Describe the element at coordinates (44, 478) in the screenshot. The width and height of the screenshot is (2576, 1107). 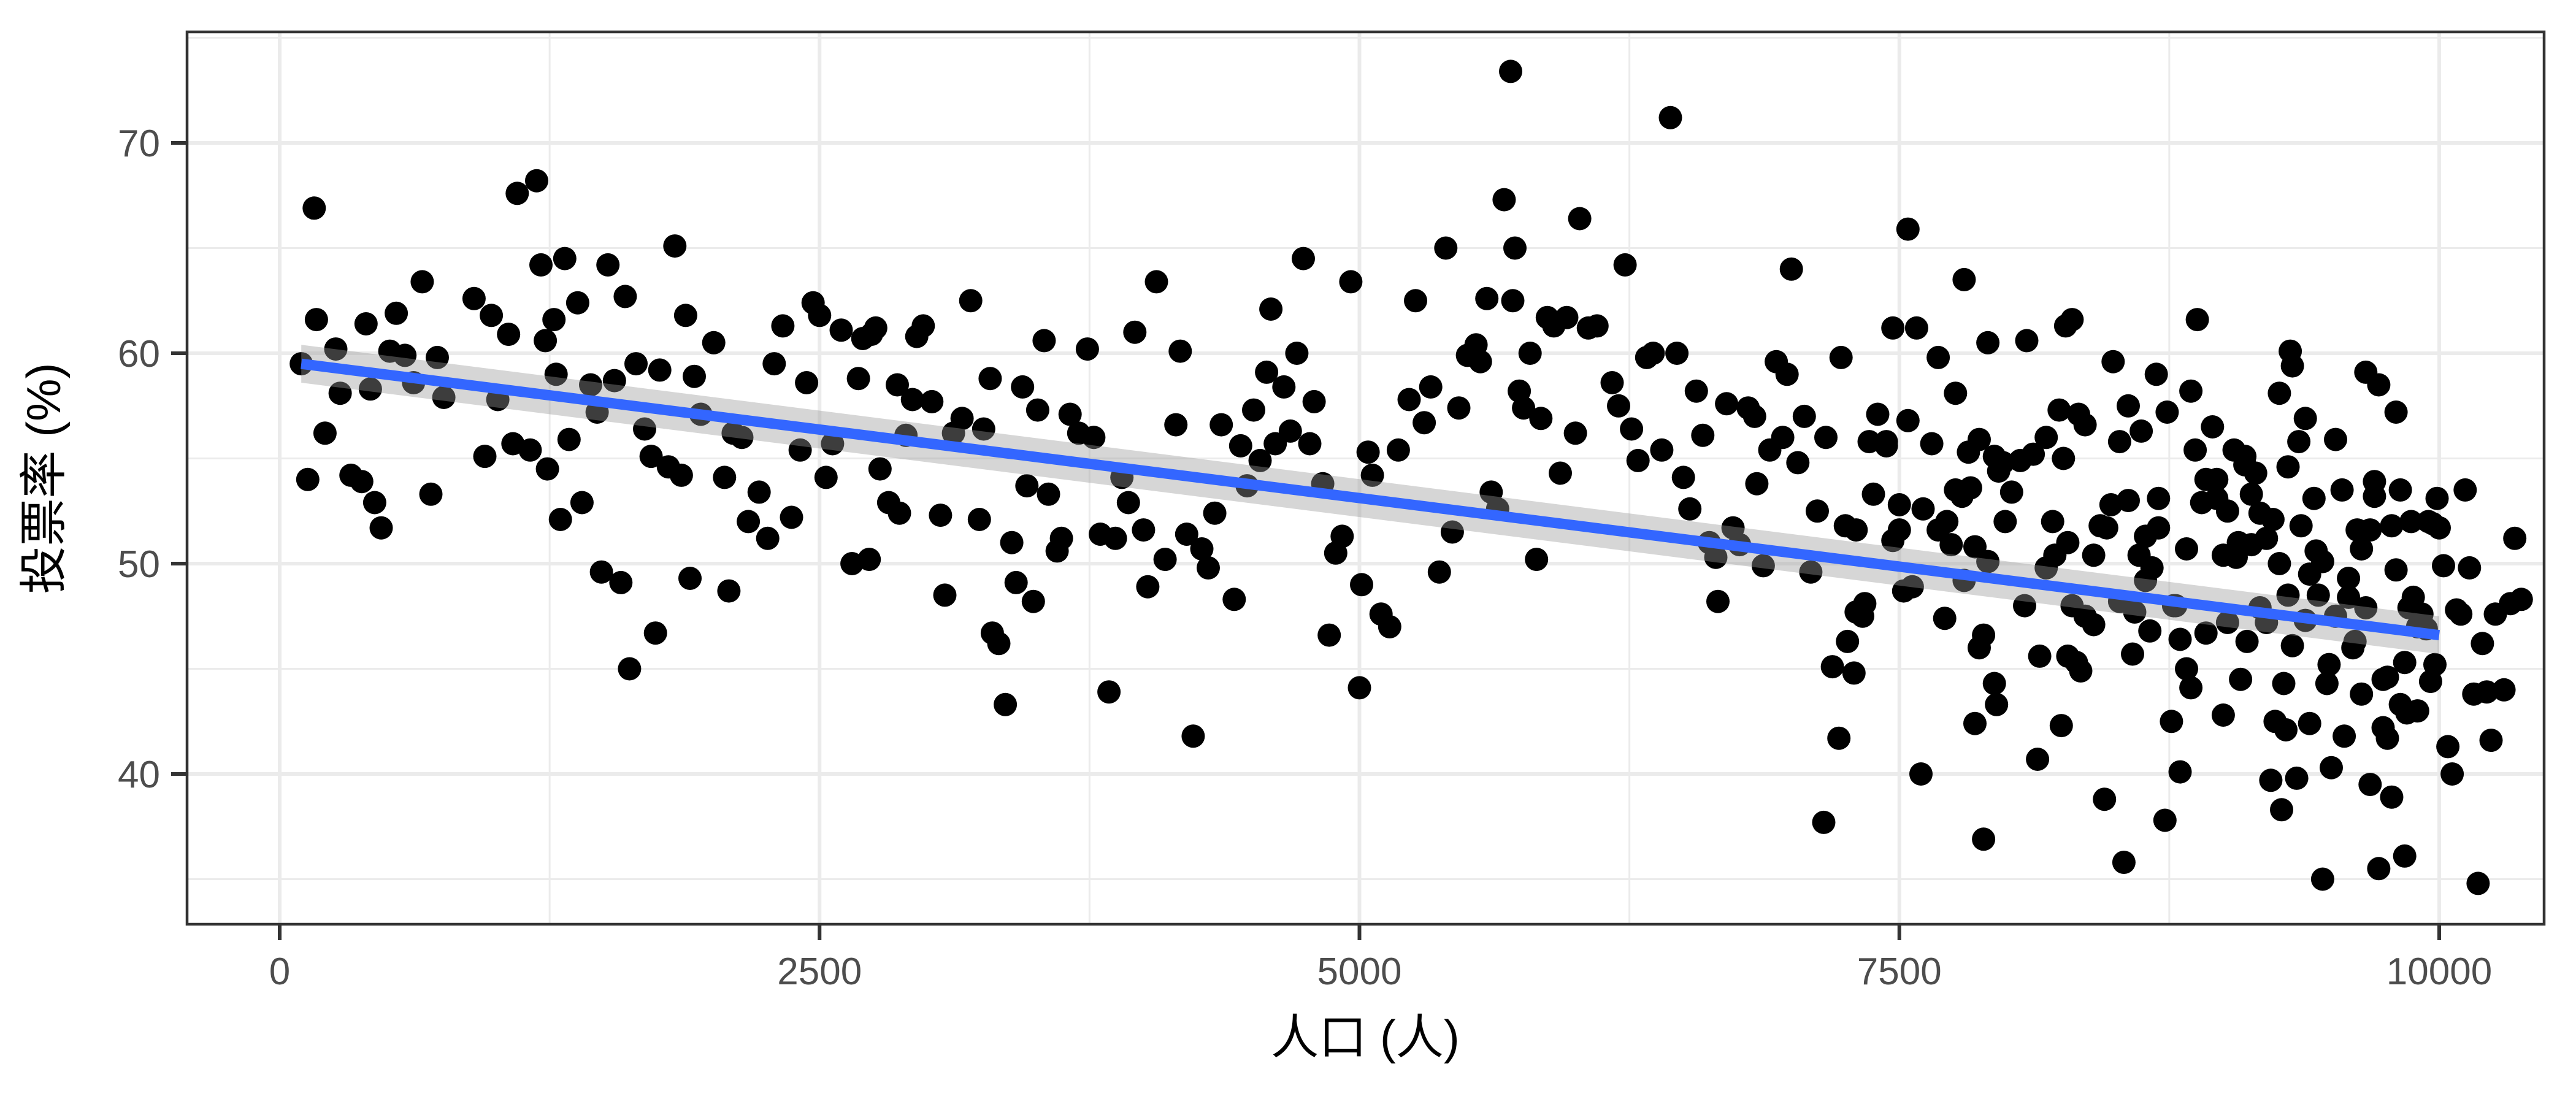
I see `y-axis-title: 投票率 (%)` at that location.